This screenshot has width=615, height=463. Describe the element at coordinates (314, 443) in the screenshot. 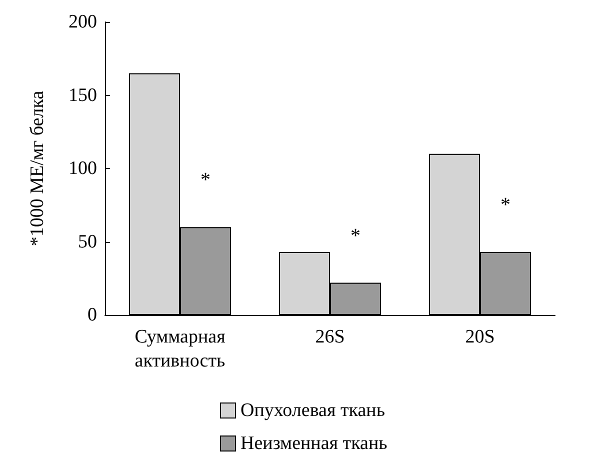

I see `legend-label: Неизменная ткань` at that location.